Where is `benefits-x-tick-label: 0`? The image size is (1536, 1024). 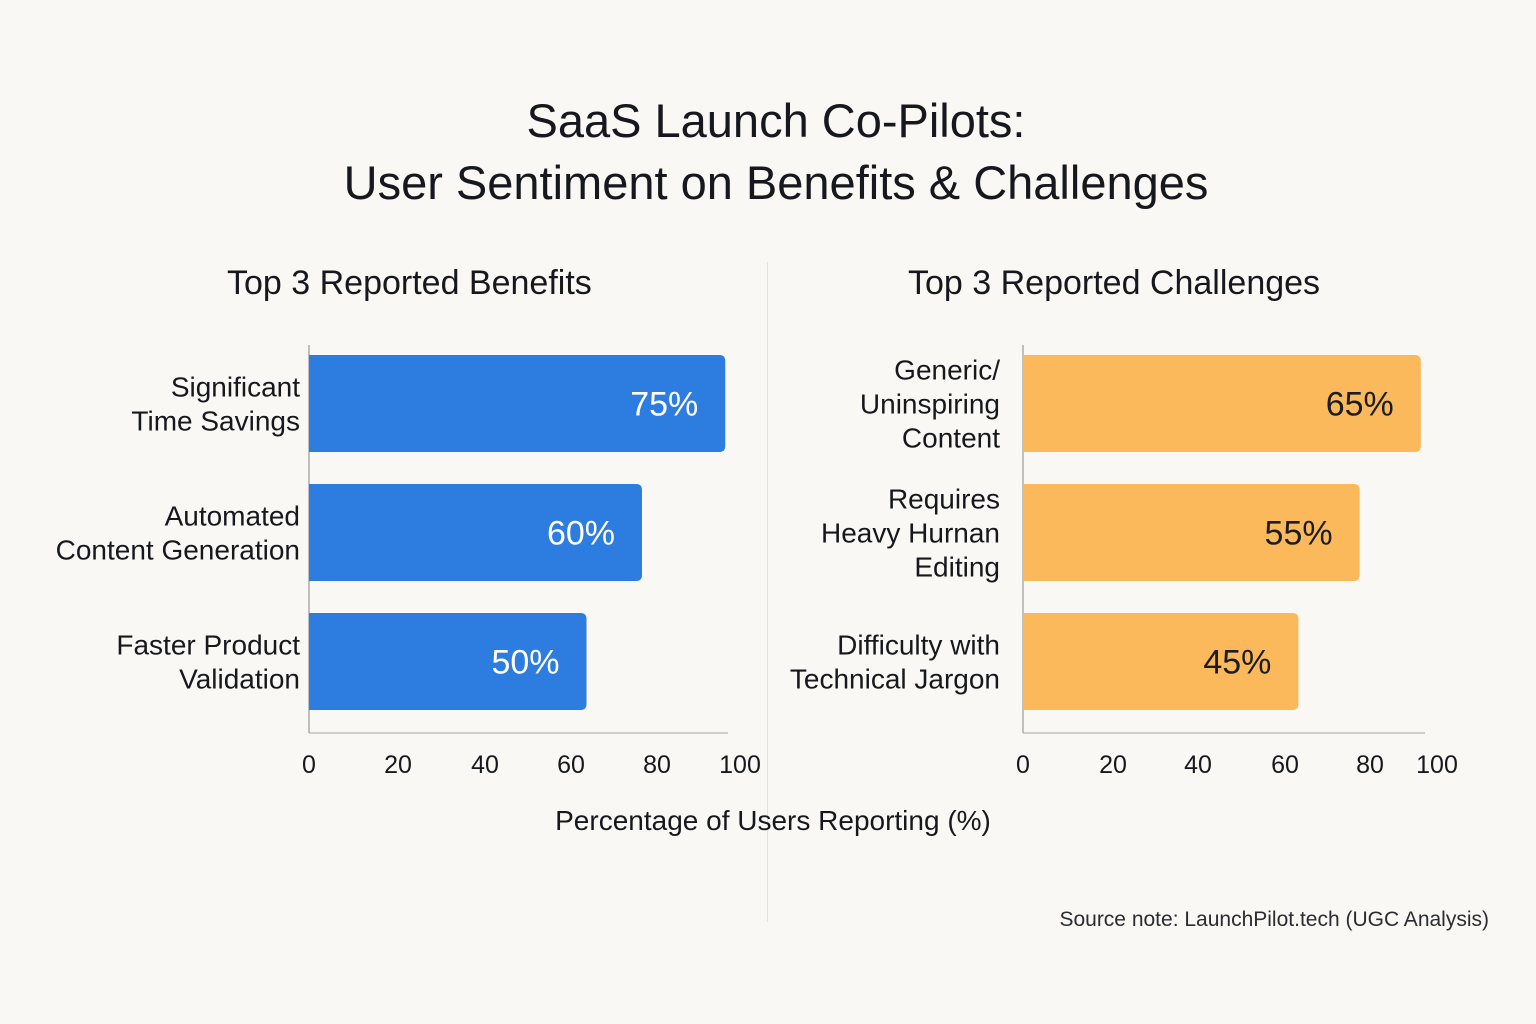
benefits-x-tick-label: 0 is located at coordinates (309, 765).